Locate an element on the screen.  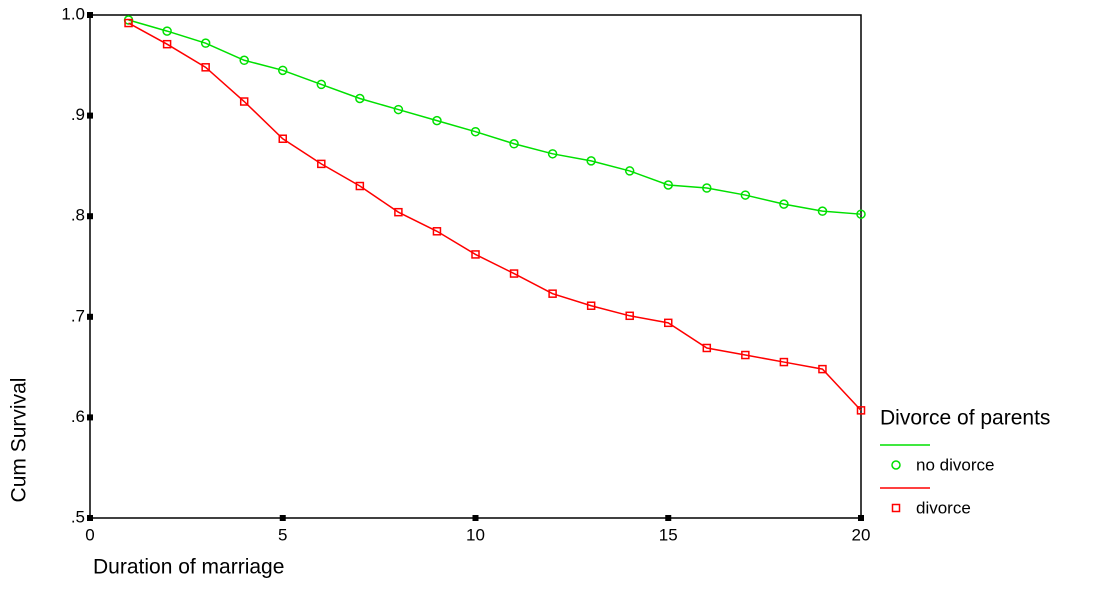
y-tick-label: .8 is located at coordinates (78, 215).